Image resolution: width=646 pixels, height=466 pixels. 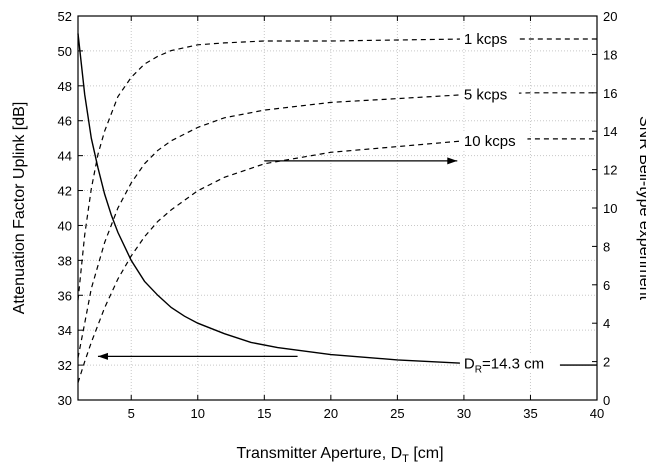 I want to click on y-left-tick-label: 42, so click(x=65, y=191).